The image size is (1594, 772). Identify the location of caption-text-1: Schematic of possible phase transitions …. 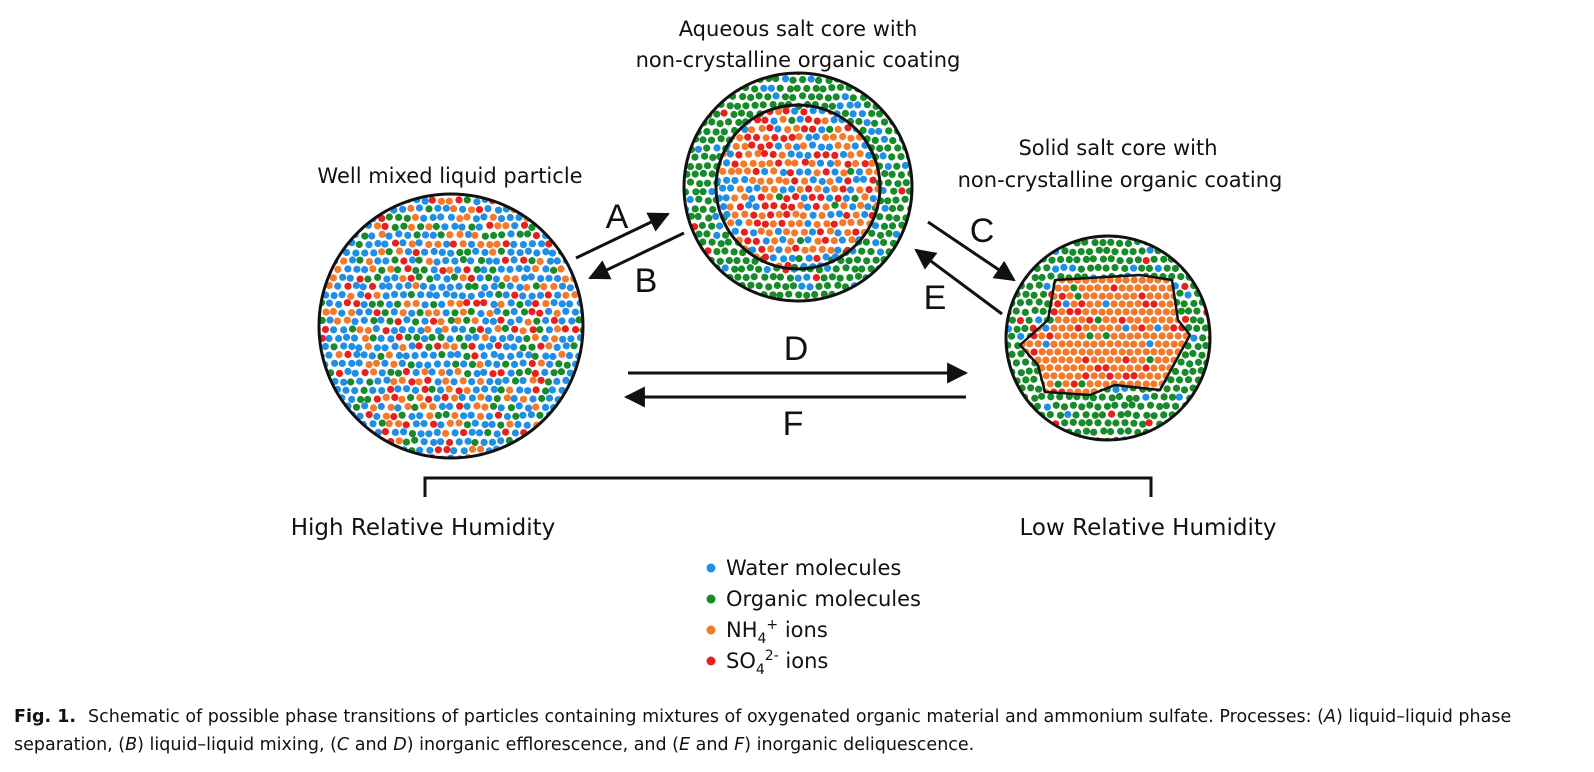
(706, 717).